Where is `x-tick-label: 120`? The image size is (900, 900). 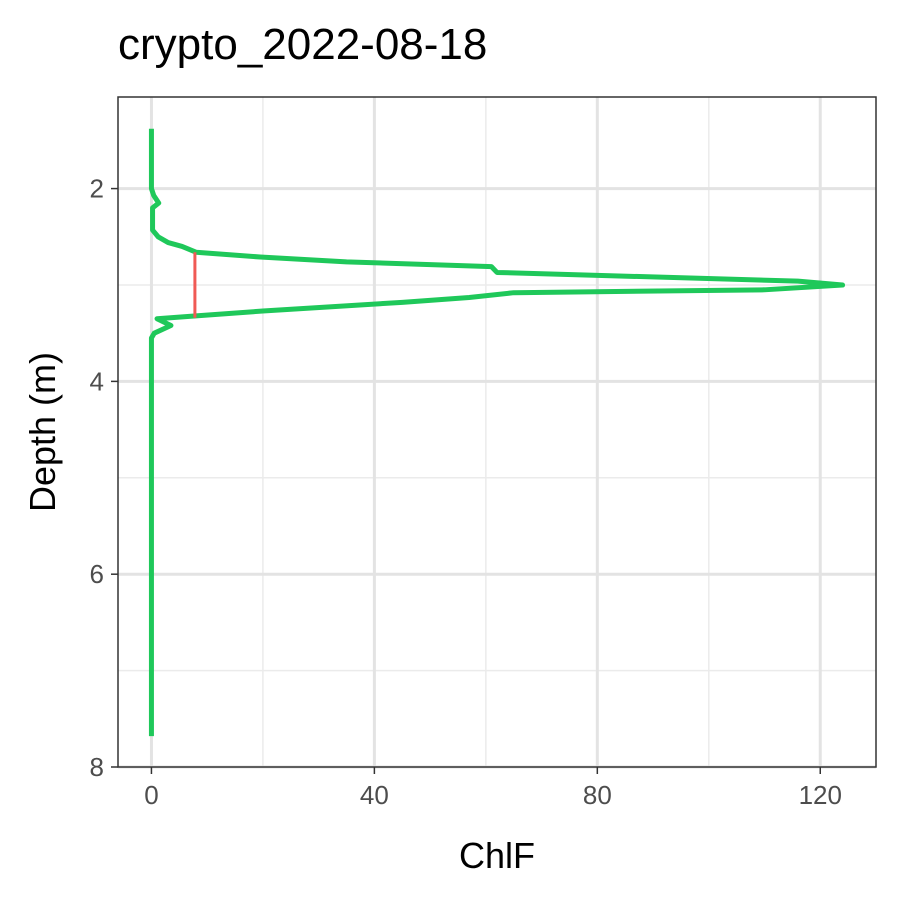
x-tick-label: 120 is located at coordinates (820, 795).